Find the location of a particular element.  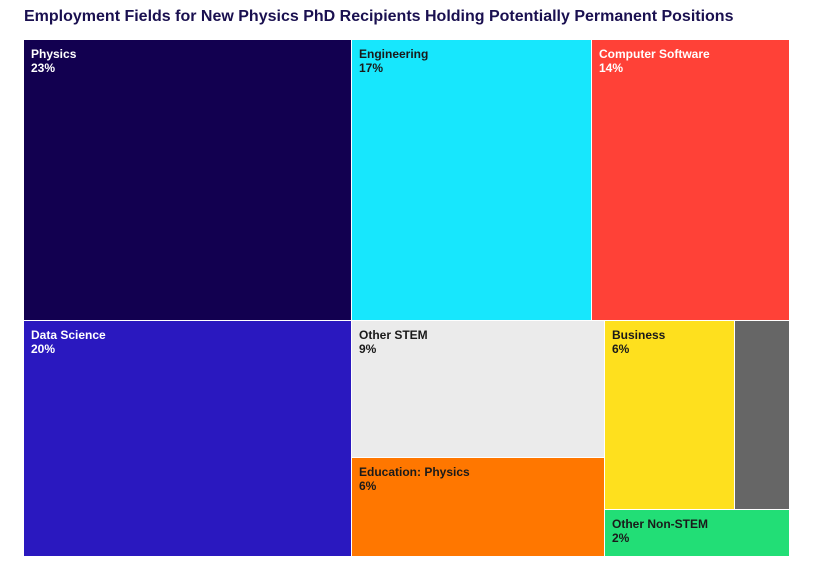

tile-other-non-stem: Other Non-STEM 2% is located at coordinates (697, 533).